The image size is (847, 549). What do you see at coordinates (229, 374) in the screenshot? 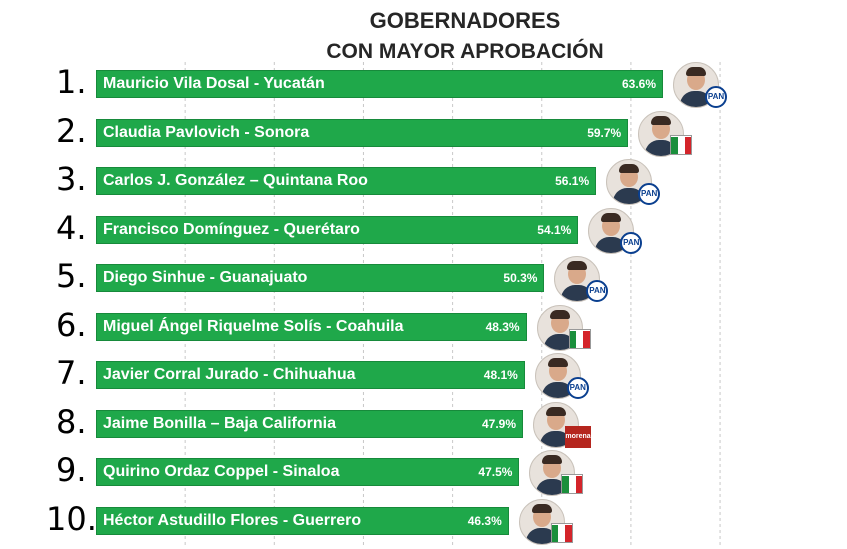
I see `bar-label: Javier Corral Jurado - Chihuahua` at bounding box center [229, 374].